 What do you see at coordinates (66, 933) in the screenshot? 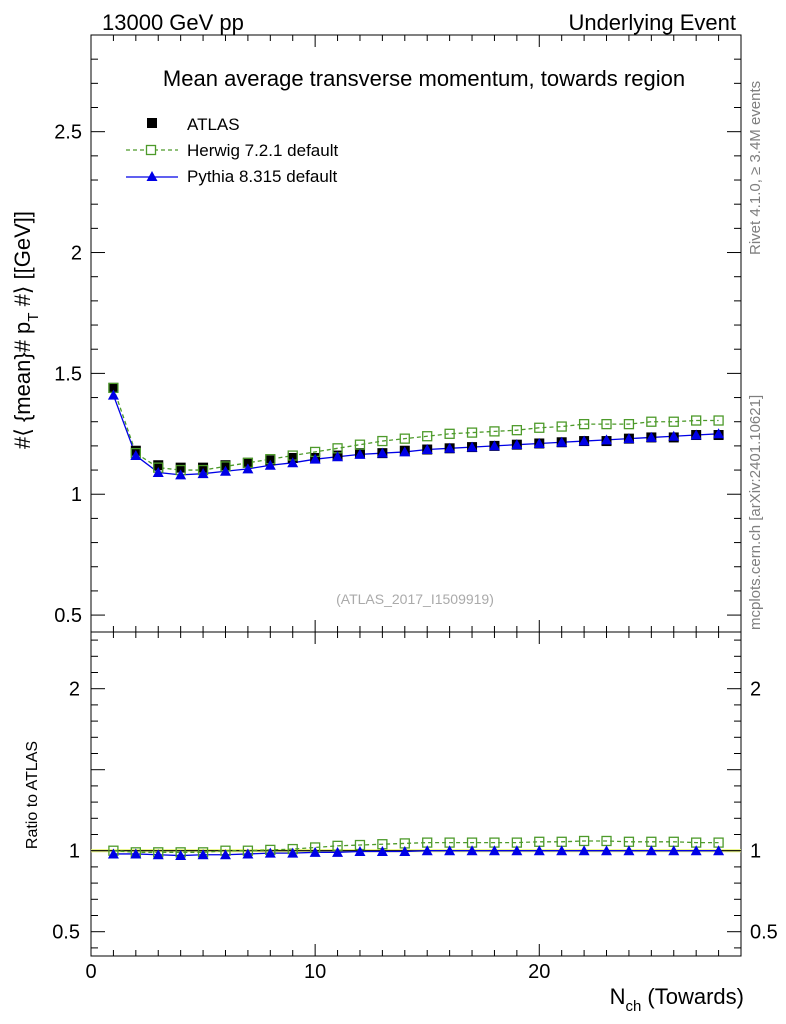
I see `ratio-y-tick-label: 0.5` at bounding box center [66, 933].